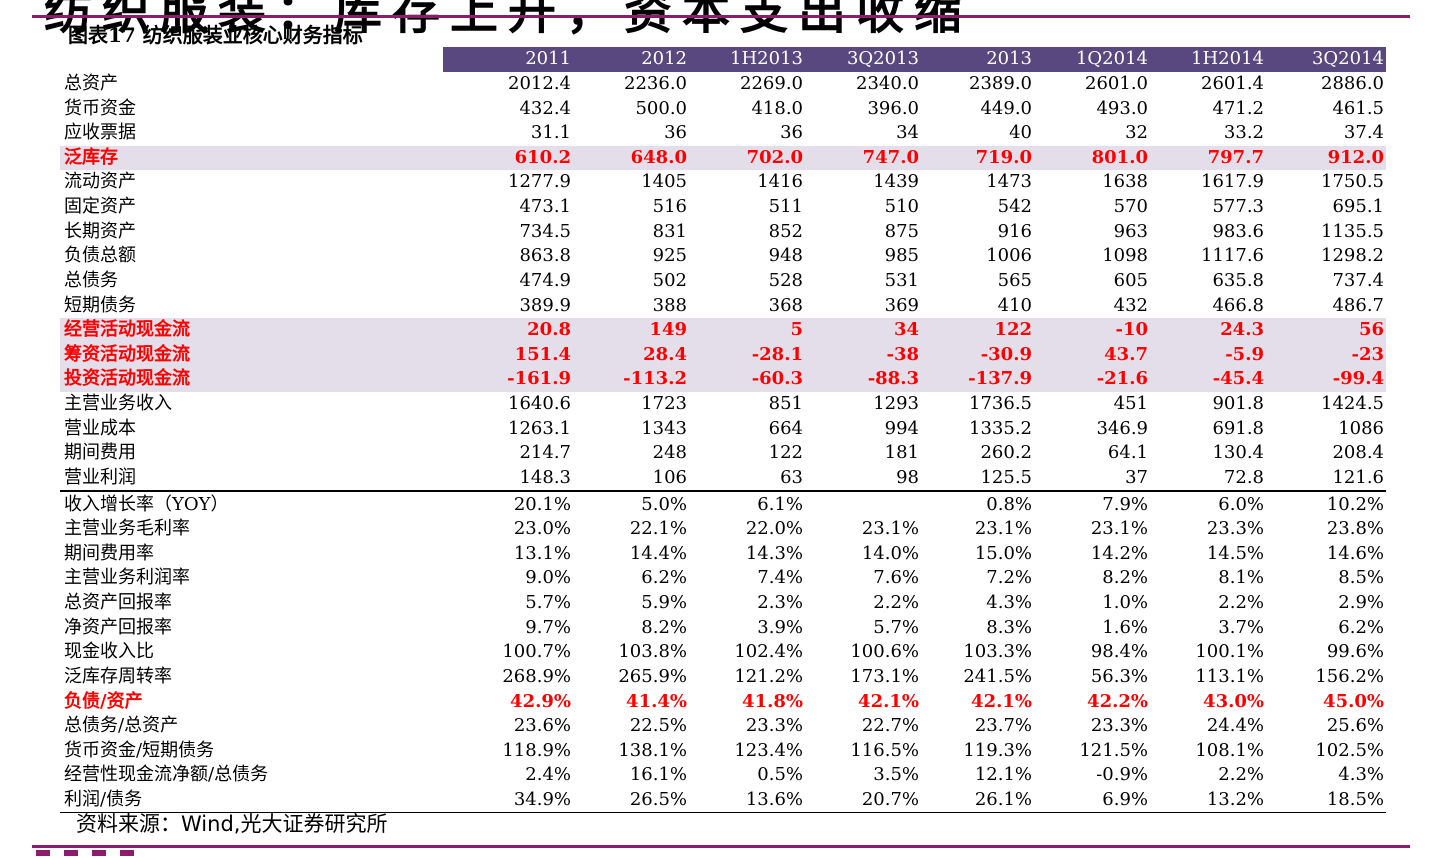 The width and height of the screenshot is (1440, 858). Describe the element at coordinates (109, 652) in the screenshot. I see `row-label: 现金收入比` at that location.